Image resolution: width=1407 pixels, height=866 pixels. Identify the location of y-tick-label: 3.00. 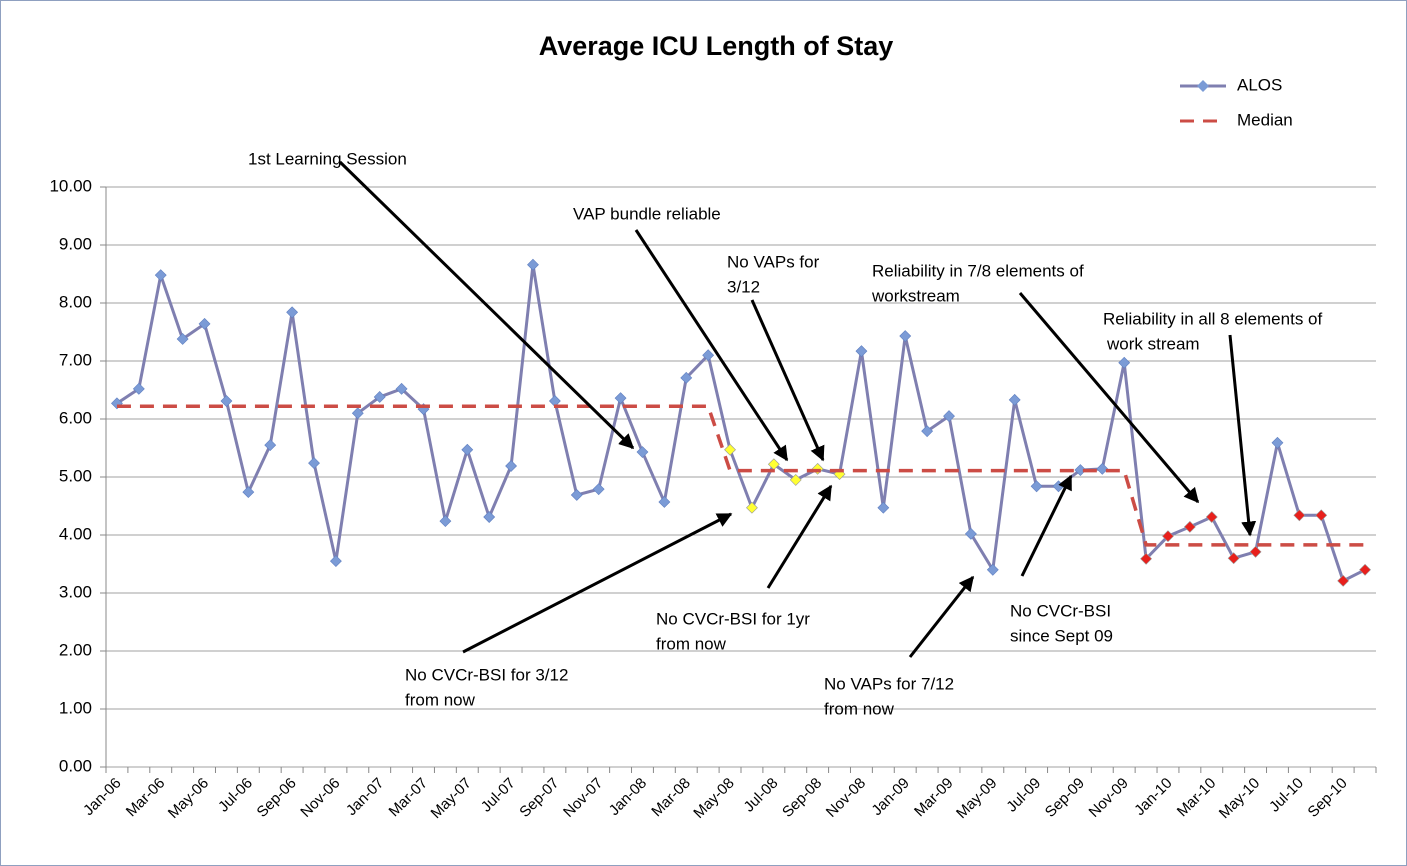
(75, 591).